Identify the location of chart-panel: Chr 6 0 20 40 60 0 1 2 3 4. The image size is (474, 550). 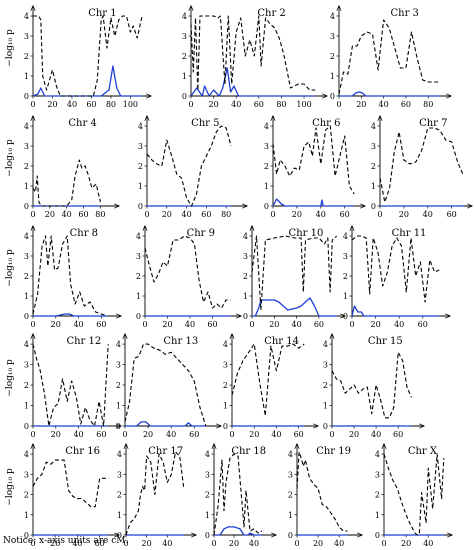
(314, 167).